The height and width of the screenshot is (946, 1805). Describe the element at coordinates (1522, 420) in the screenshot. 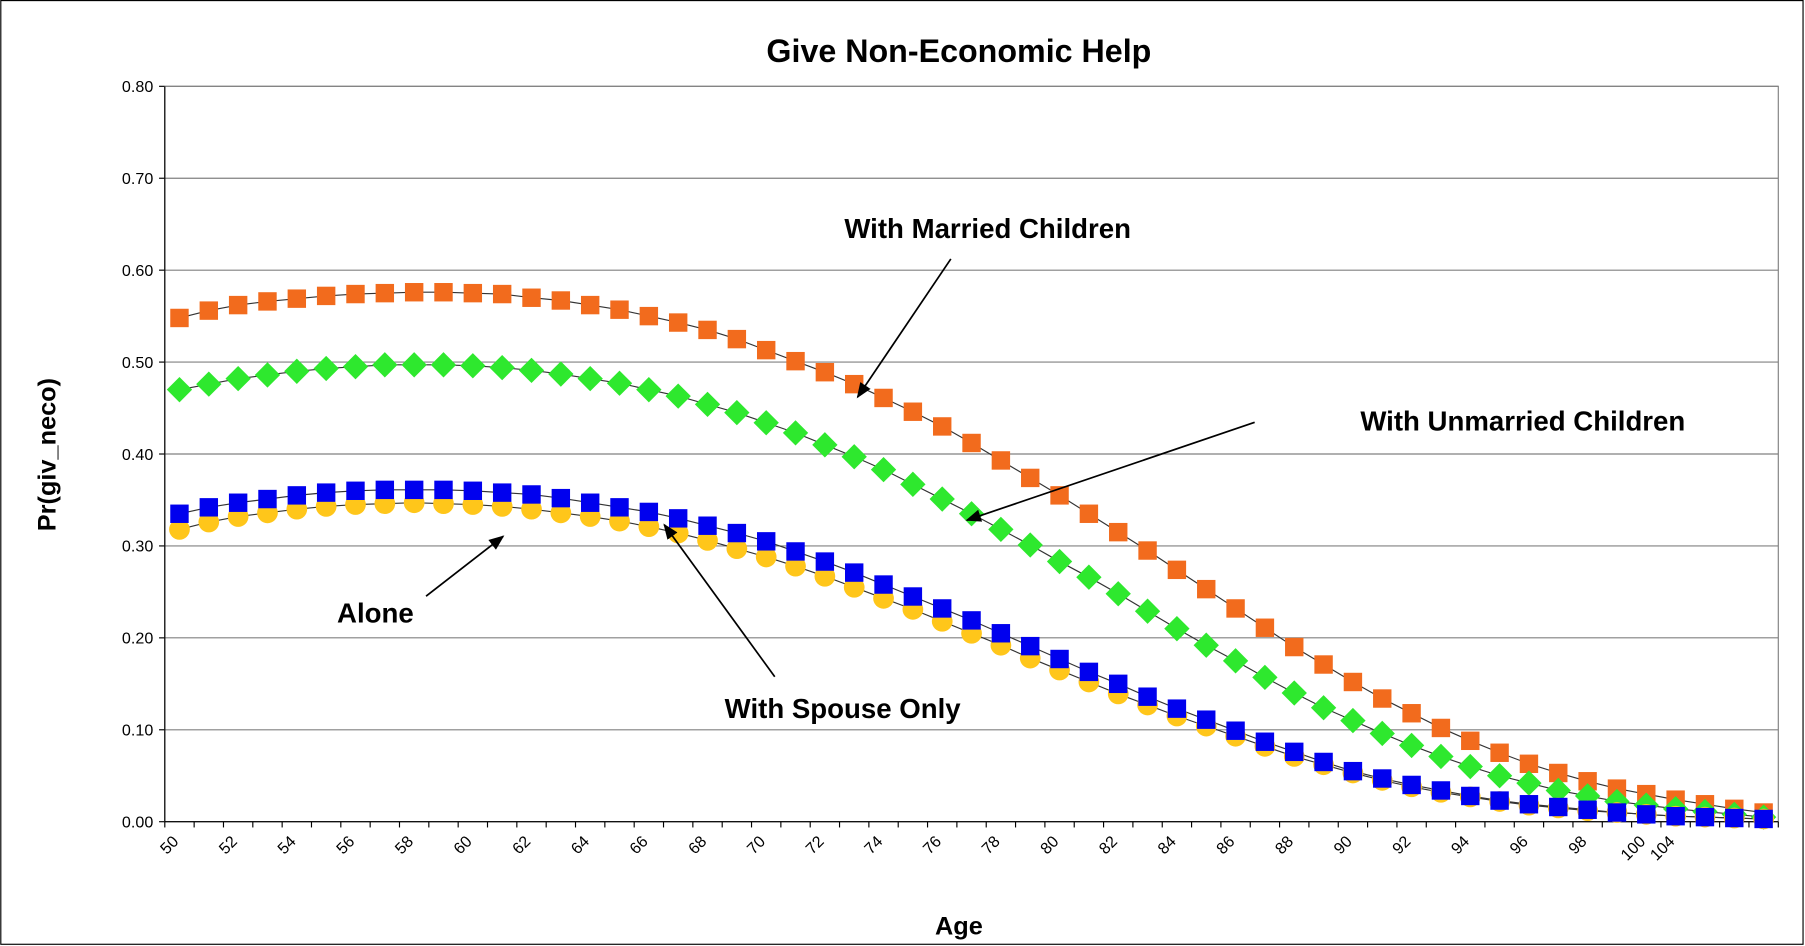

I see `annotation: With Unmarried Children` at that location.